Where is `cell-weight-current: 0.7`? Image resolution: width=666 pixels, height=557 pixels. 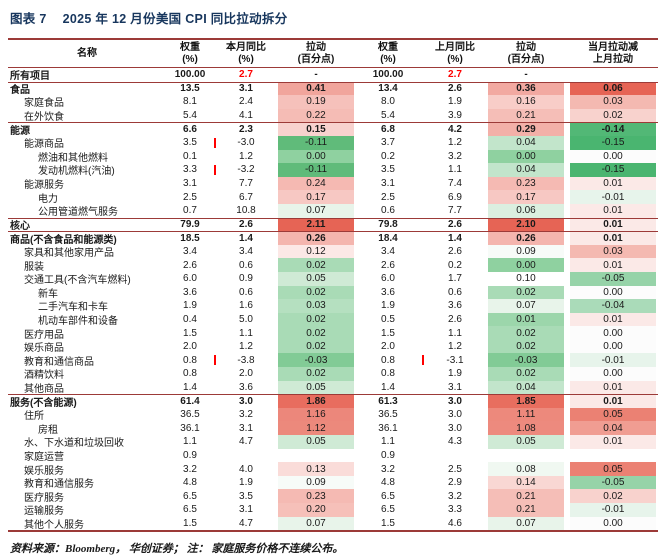 cell-weight-current: 0.7 is located at coordinates (190, 211).